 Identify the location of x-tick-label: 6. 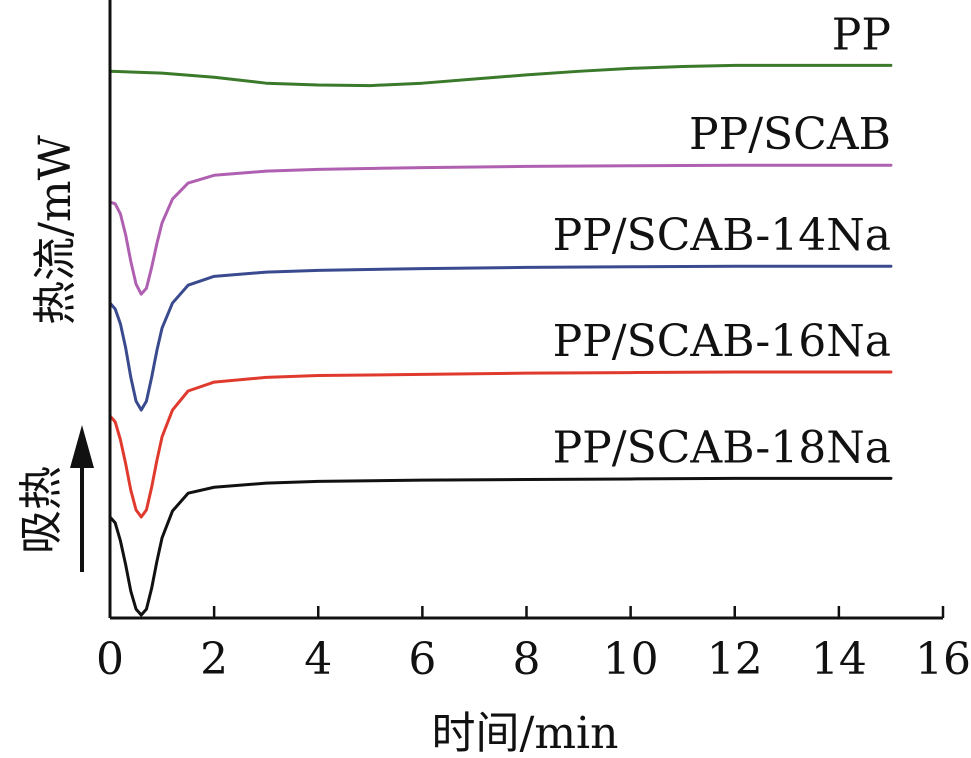
(422, 659).